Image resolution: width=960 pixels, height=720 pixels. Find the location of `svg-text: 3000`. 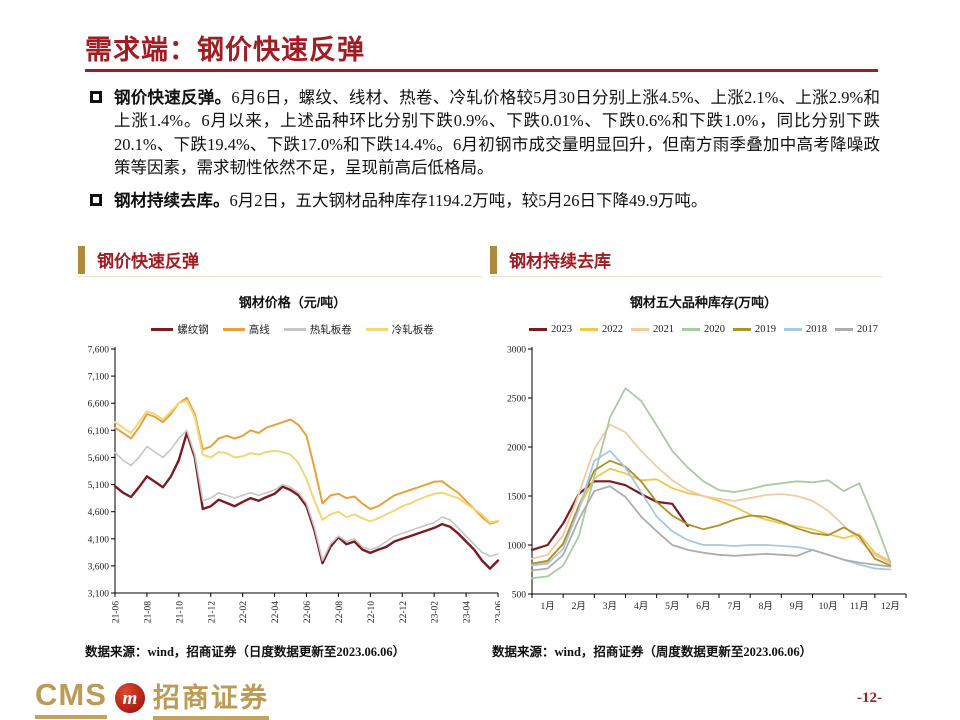

svg-text: 3000 is located at coordinates (516, 351).